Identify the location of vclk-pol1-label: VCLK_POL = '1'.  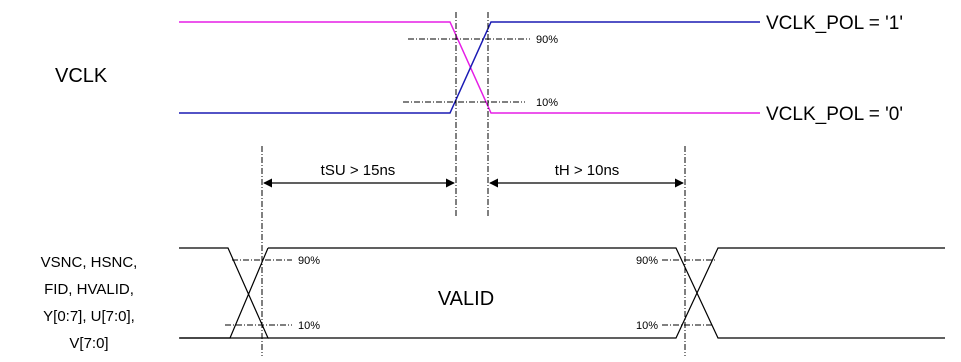
(834, 23).